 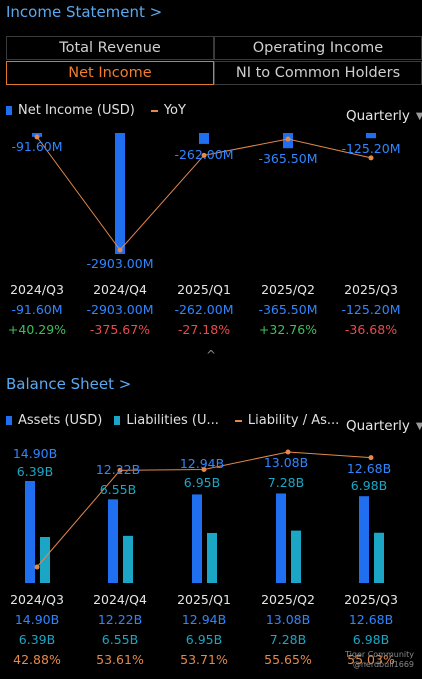 What do you see at coordinates (378, 426) in the screenshot?
I see `balance-period-label: Quarterly` at bounding box center [378, 426].